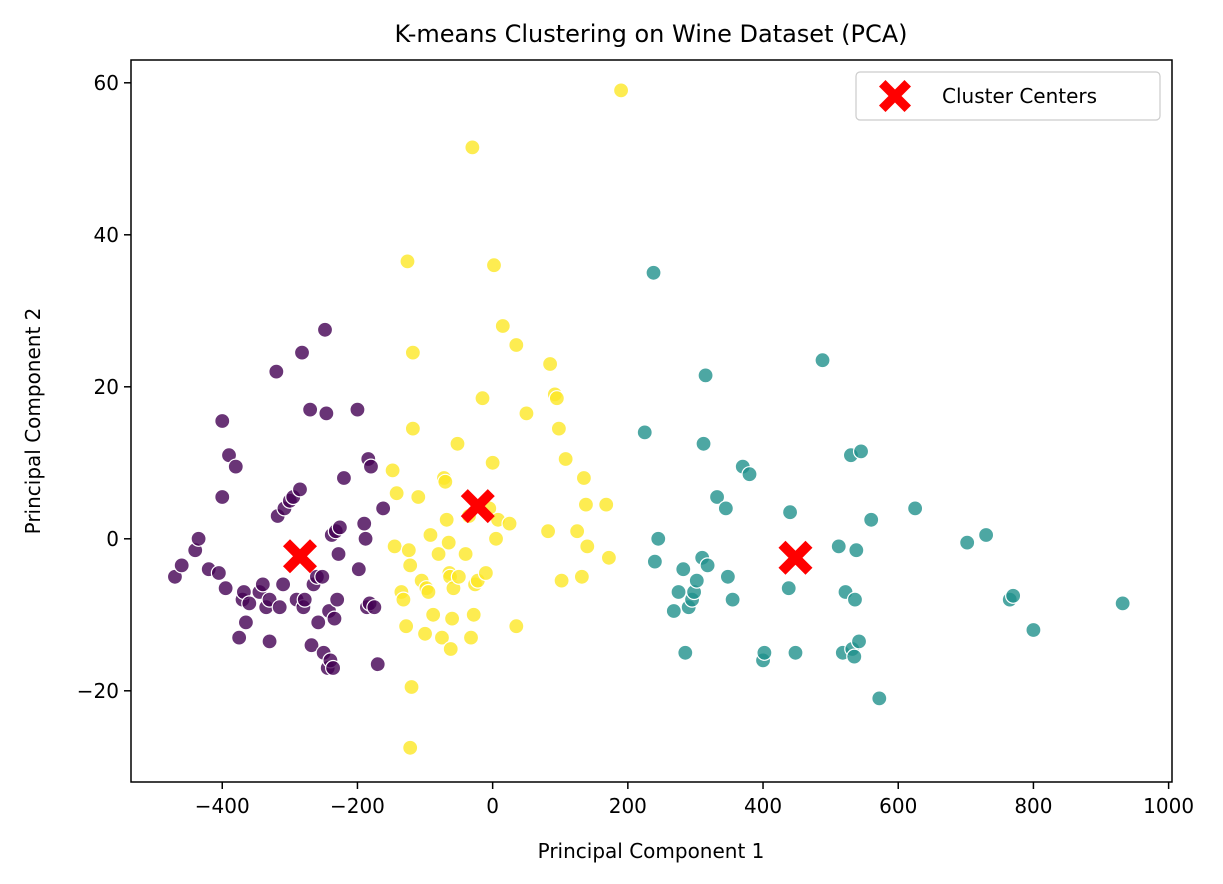 The width and height of the screenshot is (1223, 884). What do you see at coordinates (547, 532) in the screenshot?
I see `cluster-centers-layer` at bounding box center [547, 532].